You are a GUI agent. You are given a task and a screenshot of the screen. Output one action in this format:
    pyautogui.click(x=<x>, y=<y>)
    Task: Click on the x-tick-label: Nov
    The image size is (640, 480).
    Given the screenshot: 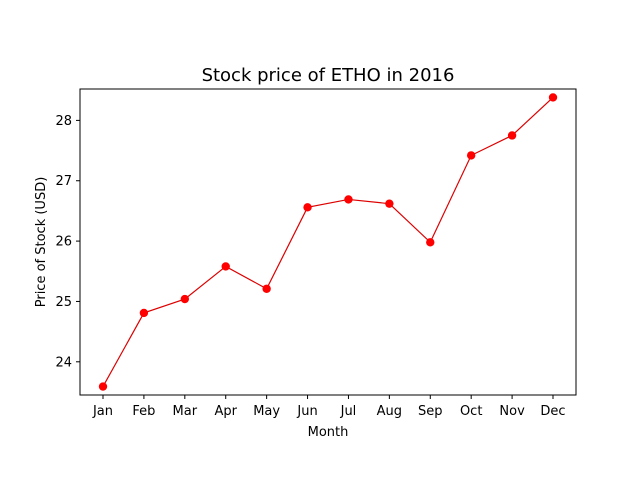 What is the action you would take?
    pyautogui.click(x=512, y=411)
    